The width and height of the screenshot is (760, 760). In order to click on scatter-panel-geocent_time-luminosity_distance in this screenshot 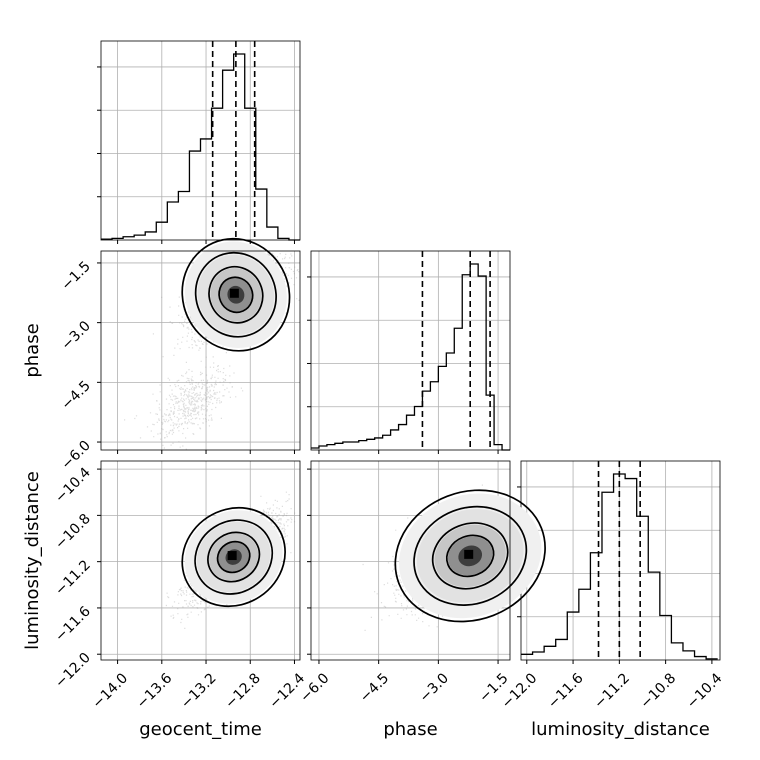, I will do `click(199, 562)`.